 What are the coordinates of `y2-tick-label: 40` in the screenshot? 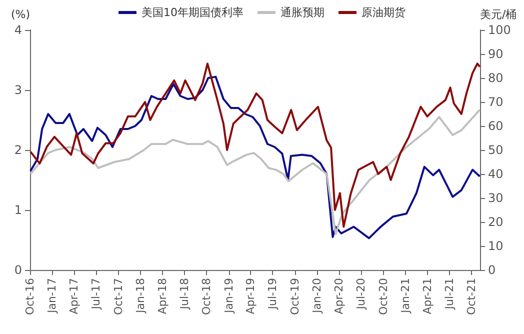 It's located at (496, 174).